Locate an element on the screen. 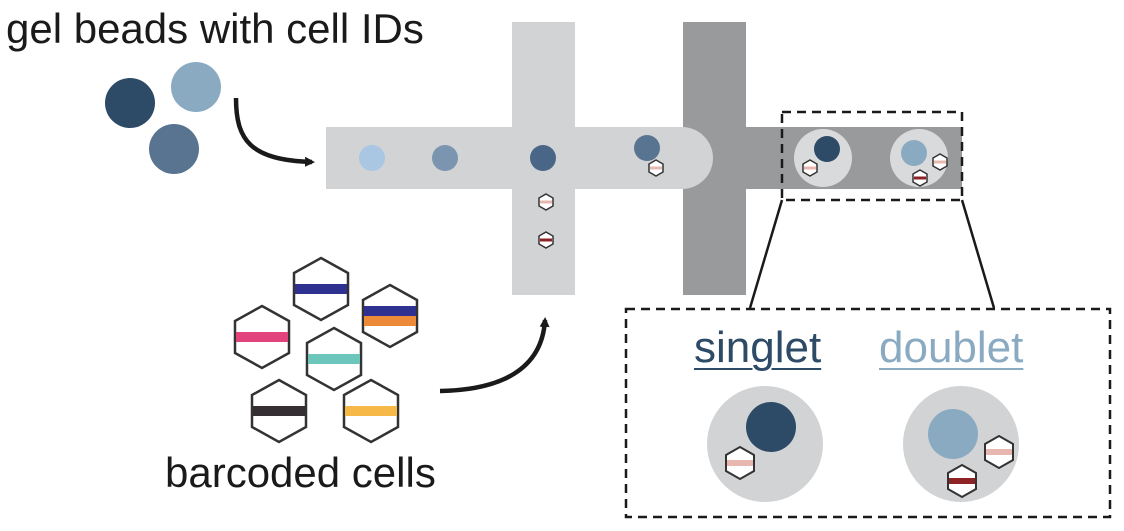 Image resolution: width=1124 pixels, height=531 pixels. cells-arrow-icon is located at coordinates (494, 355).